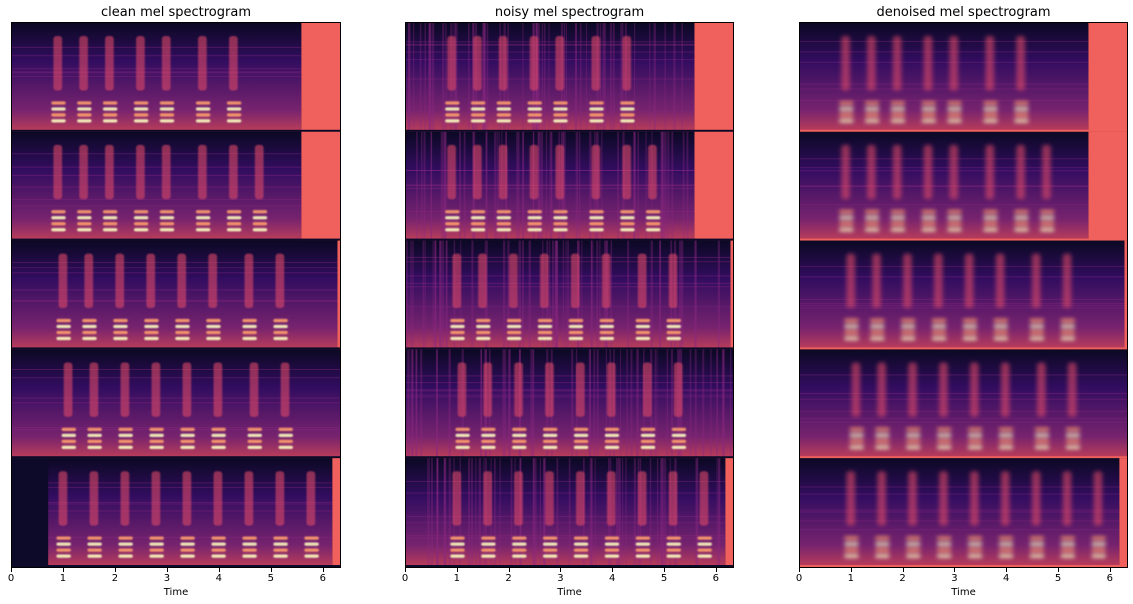 Image resolution: width=1133 pixels, height=604 pixels. I want to click on padding-region, so click(1107, 186).